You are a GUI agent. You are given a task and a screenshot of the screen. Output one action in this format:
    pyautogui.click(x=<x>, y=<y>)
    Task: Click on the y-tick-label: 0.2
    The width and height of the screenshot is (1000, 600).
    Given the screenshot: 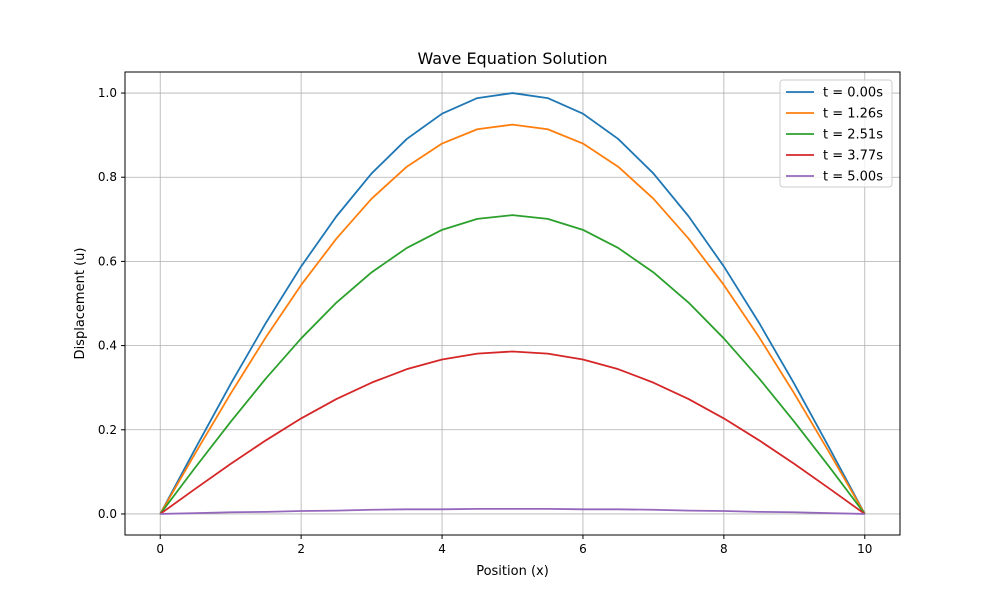 What is the action you would take?
    pyautogui.click(x=107, y=430)
    